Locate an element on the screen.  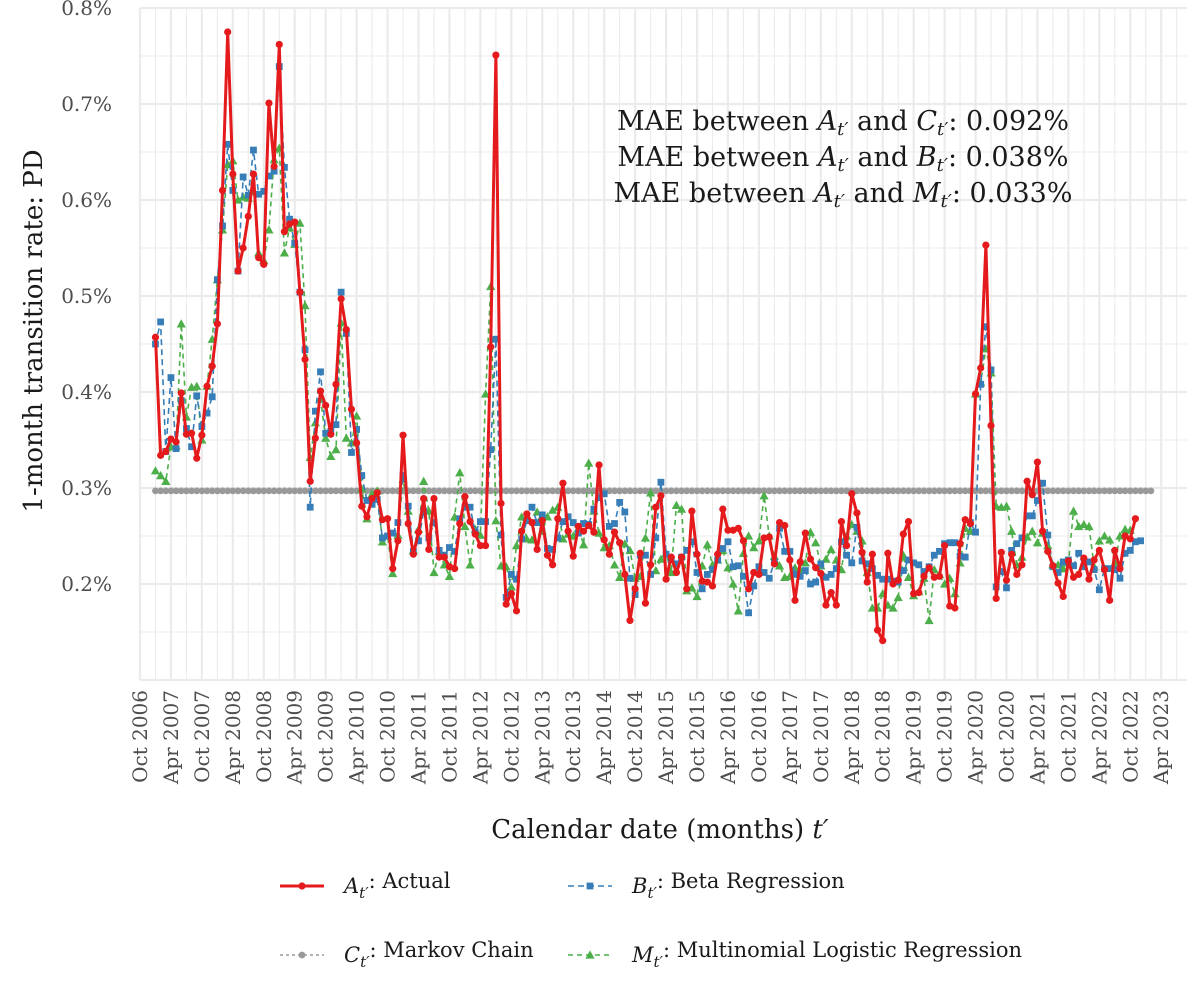
legend-label: Bt′: Beta Regression is located at coordinates (738, 885).